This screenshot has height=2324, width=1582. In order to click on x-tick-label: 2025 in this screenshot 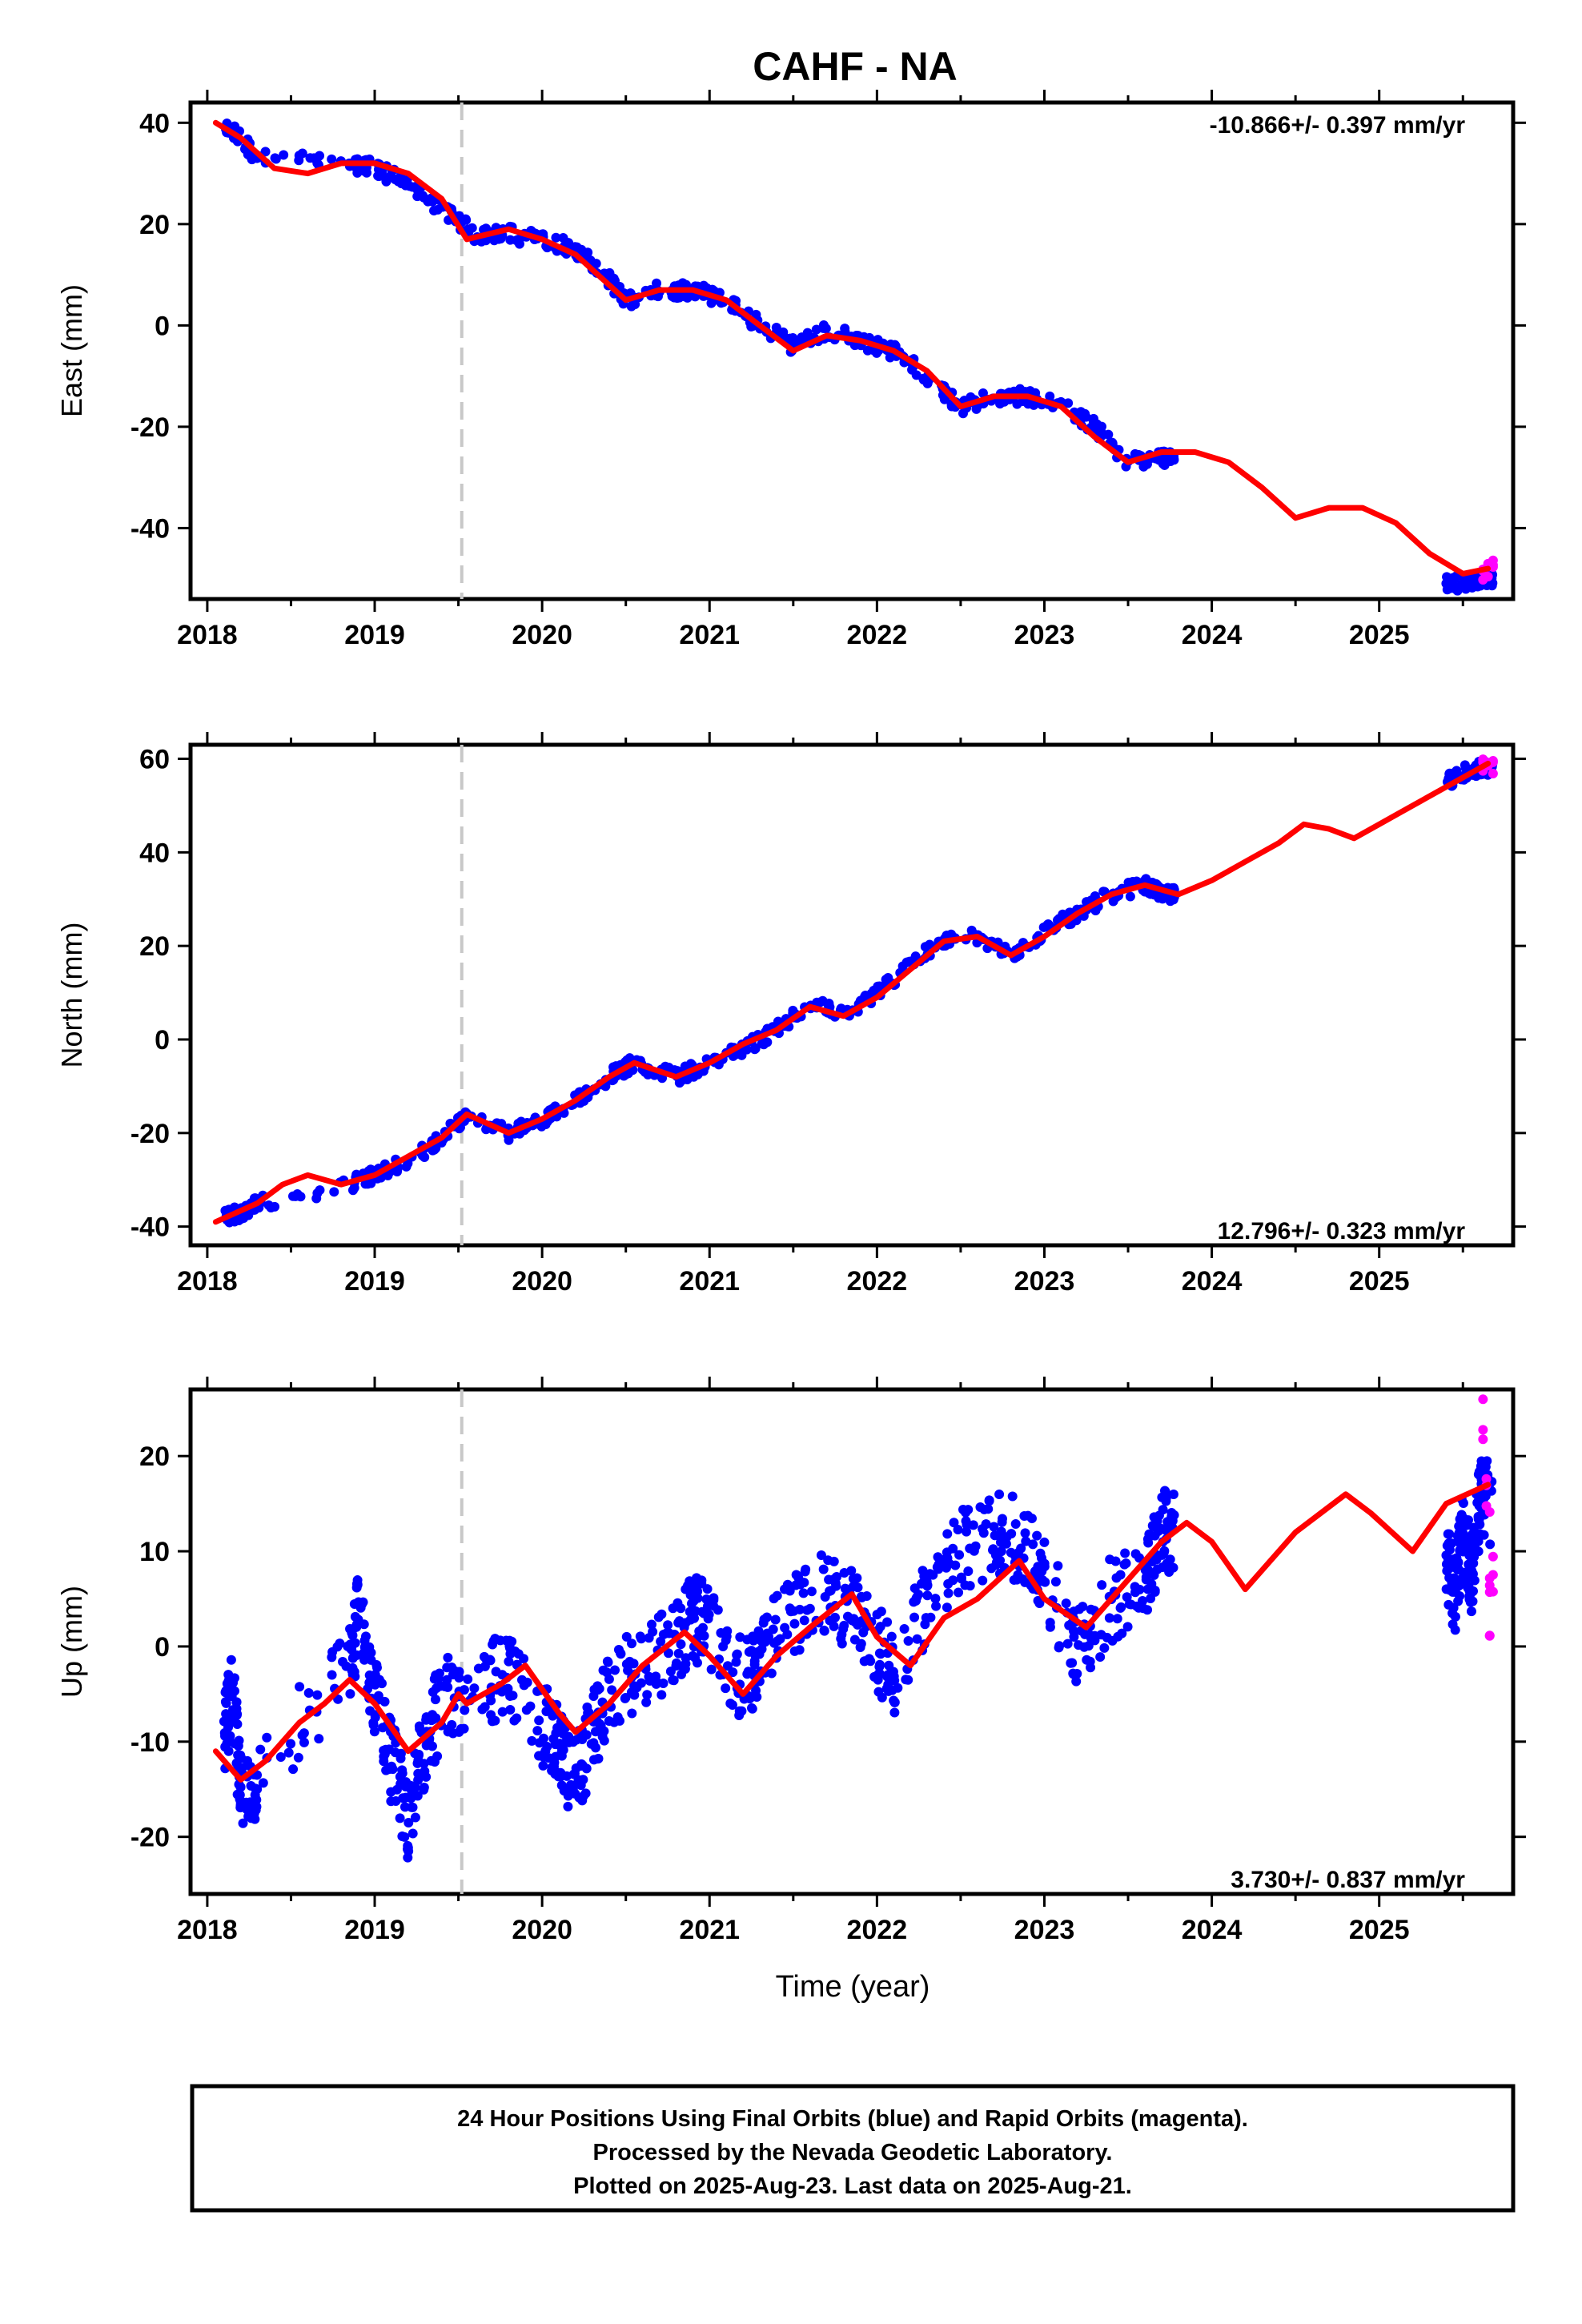, I will do `click(1380, 635)`.